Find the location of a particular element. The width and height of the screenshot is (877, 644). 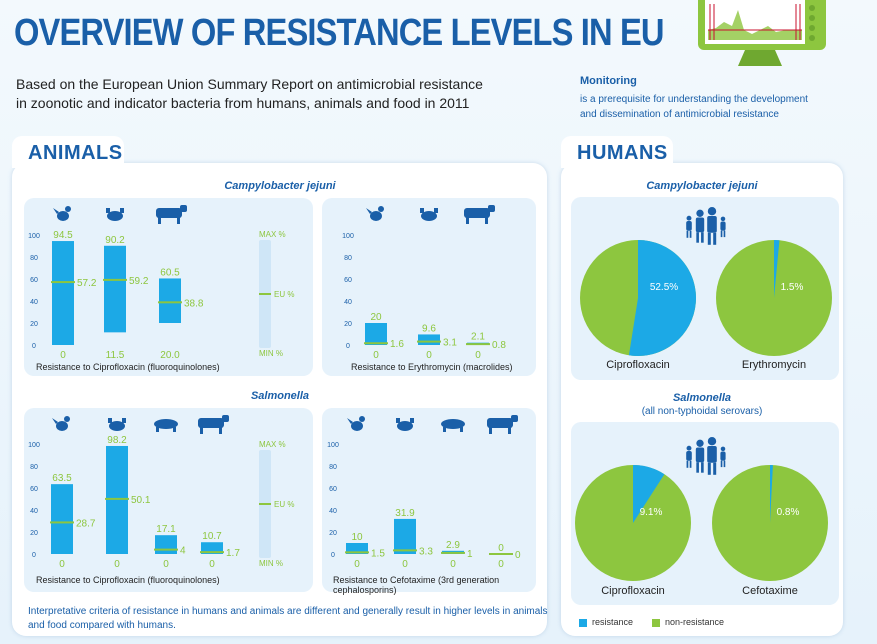

eu-value-label: 59.2 is located at coordinates (139, 281).